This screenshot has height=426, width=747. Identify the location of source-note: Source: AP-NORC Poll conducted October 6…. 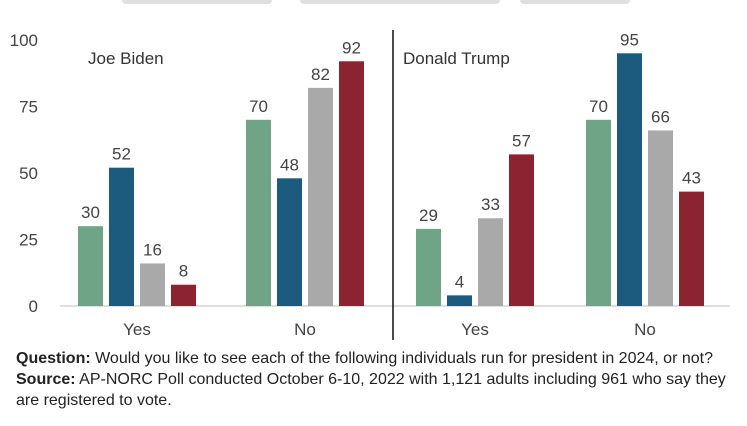
(376, 390).